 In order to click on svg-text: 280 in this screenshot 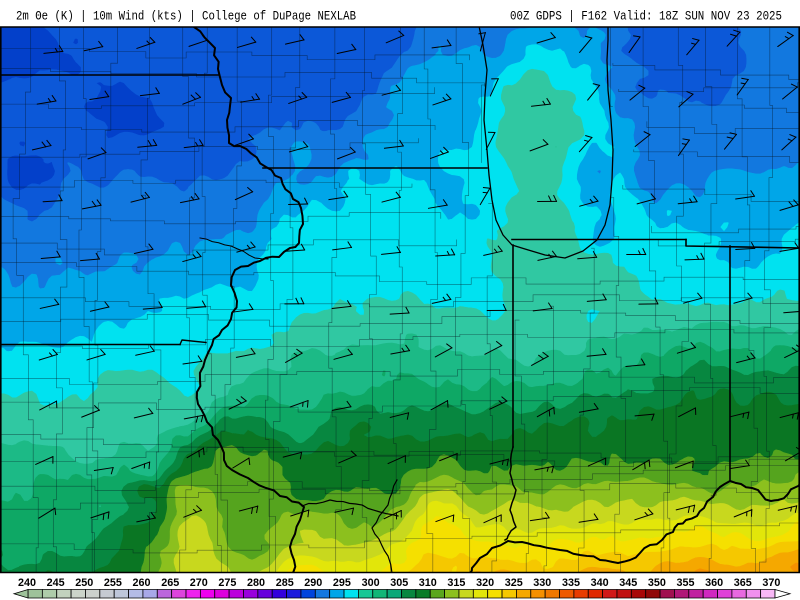, I will do `click(256, 583)`.